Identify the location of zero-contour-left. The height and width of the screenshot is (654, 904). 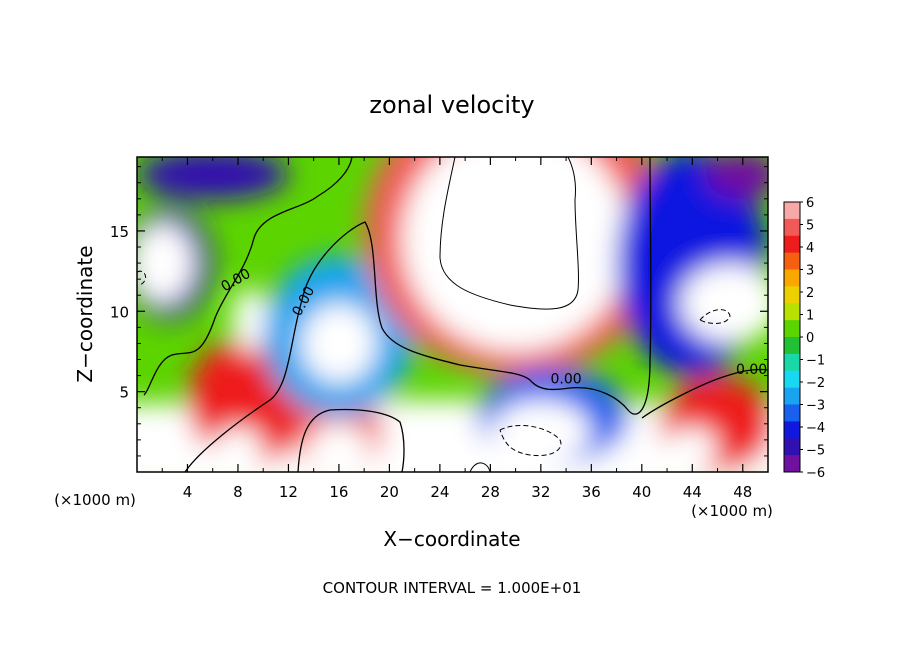
(248, 276).